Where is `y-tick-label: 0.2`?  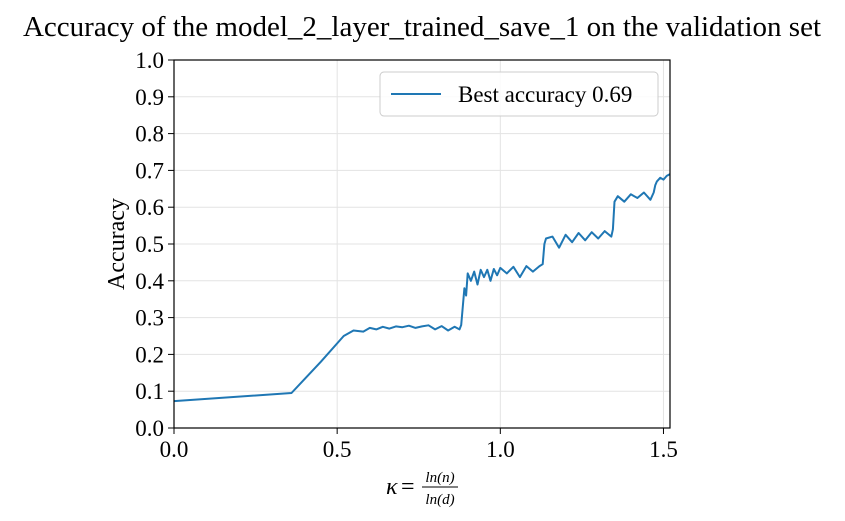 y-tick-label: 0.2 is located at coordinates (149, 354).